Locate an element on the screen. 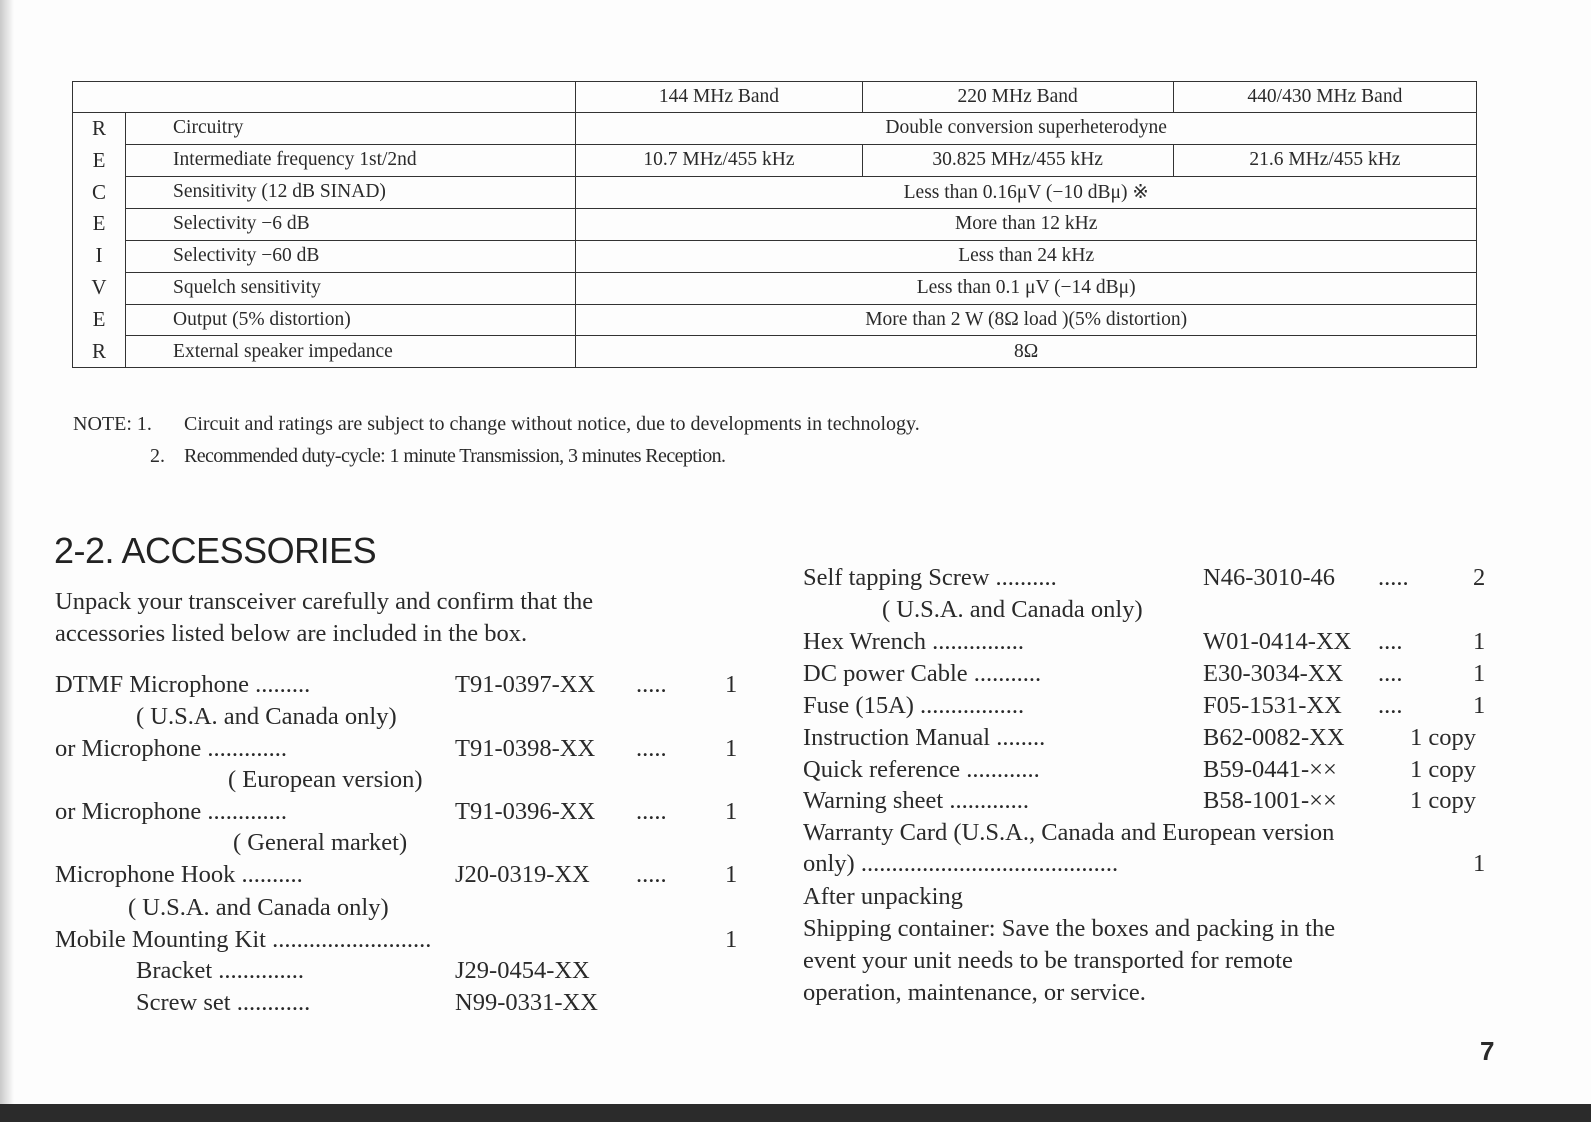 The height and width of the screenshot is (1122, 1591). accessory-name: ( European version) is located at coordinates (325, 779).